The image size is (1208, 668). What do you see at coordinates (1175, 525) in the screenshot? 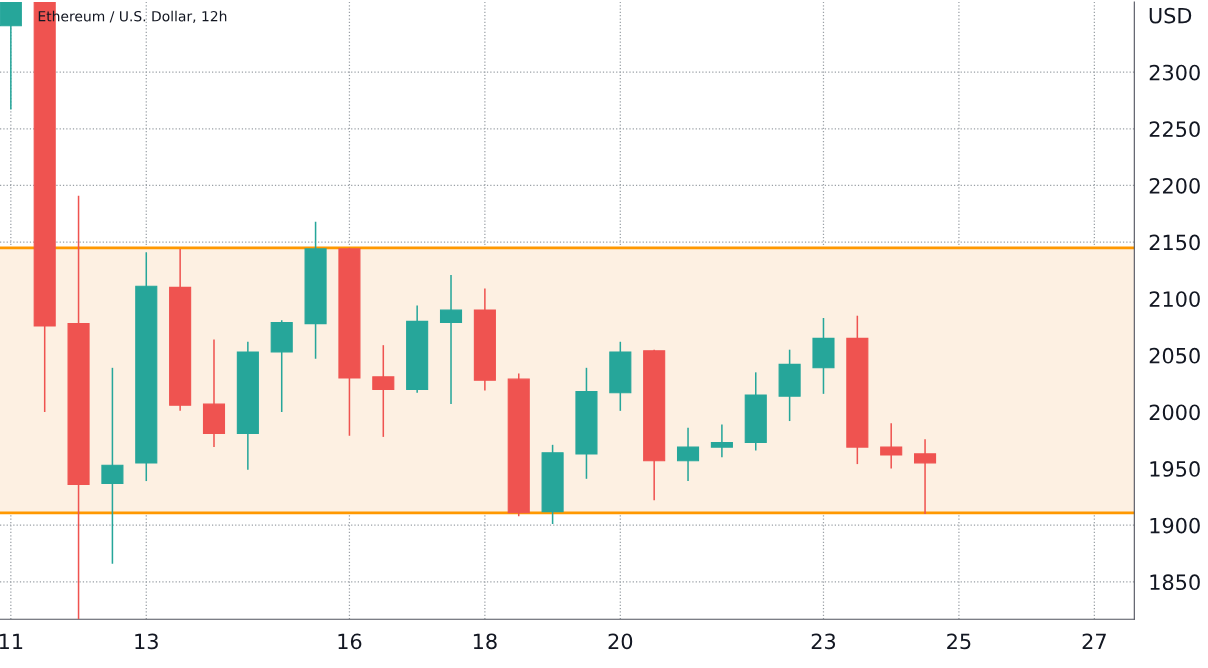
I see `y-tick-label: 1900` at bounding box center [1175, 525].